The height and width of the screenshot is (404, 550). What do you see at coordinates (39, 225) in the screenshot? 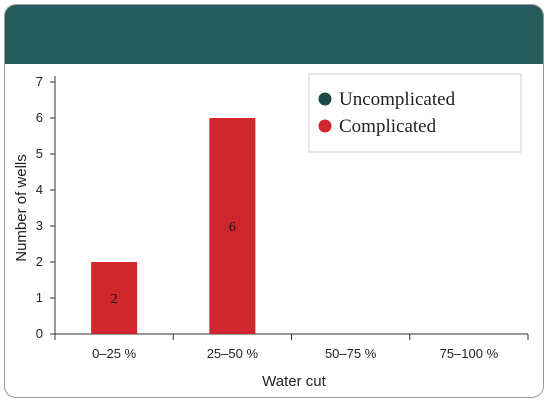
I see `y-tick-label: 3` at bounding box center [39, 225].